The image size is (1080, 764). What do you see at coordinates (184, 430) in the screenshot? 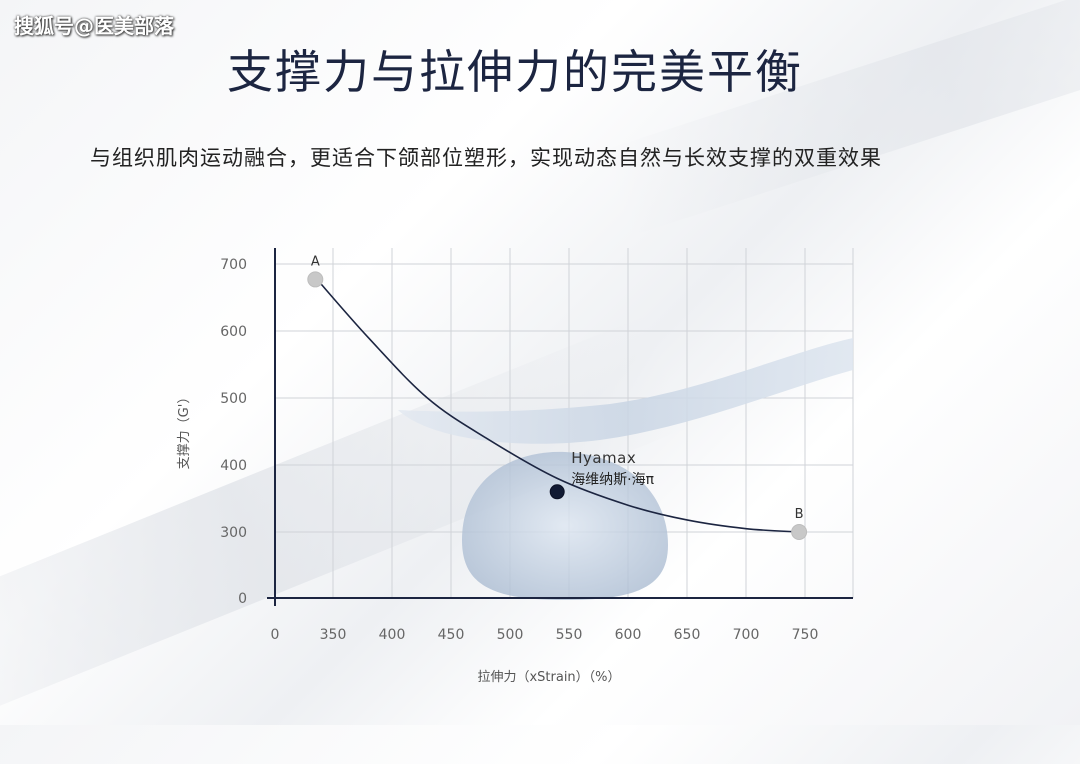
I see `y-axis-title: 支撑力（G'）` at bounding box center [184, 430].